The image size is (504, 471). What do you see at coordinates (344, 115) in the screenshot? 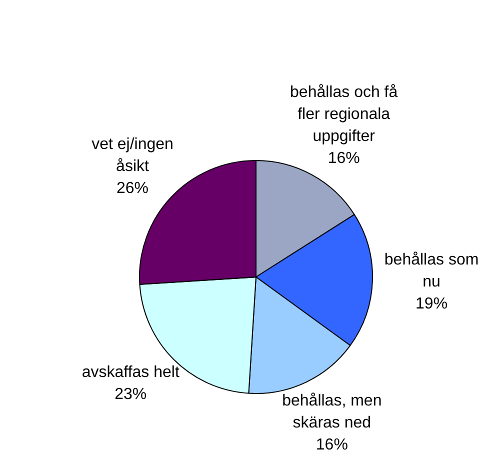
I see `slice-label: behållas och få fler regionala uppgifter` at bounding box center [344, 115].